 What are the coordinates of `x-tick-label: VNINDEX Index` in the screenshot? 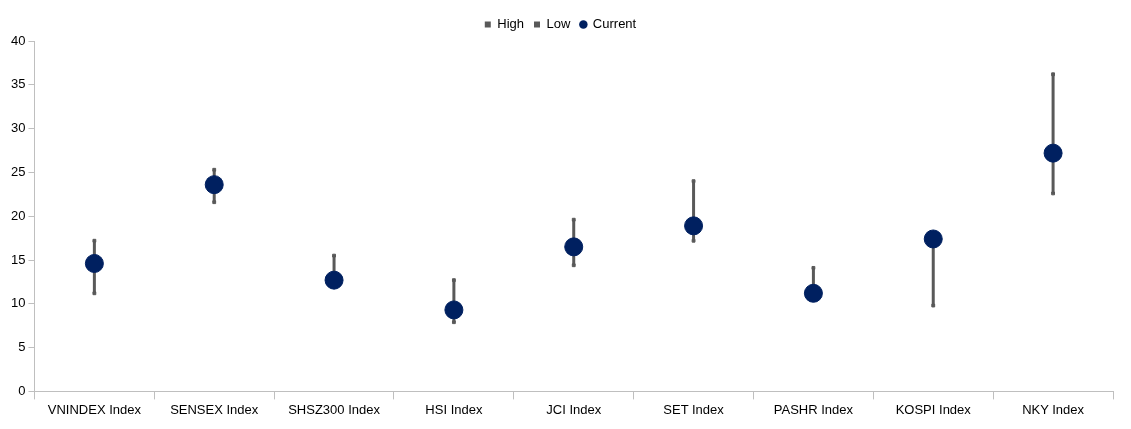 It's located at (94, 409).